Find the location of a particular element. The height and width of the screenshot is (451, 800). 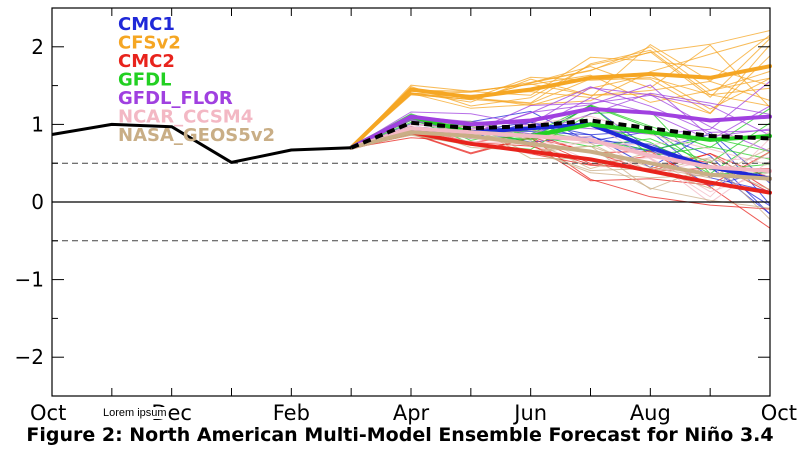

series-line-gfdl_flor is located at coordinates (560, 128).